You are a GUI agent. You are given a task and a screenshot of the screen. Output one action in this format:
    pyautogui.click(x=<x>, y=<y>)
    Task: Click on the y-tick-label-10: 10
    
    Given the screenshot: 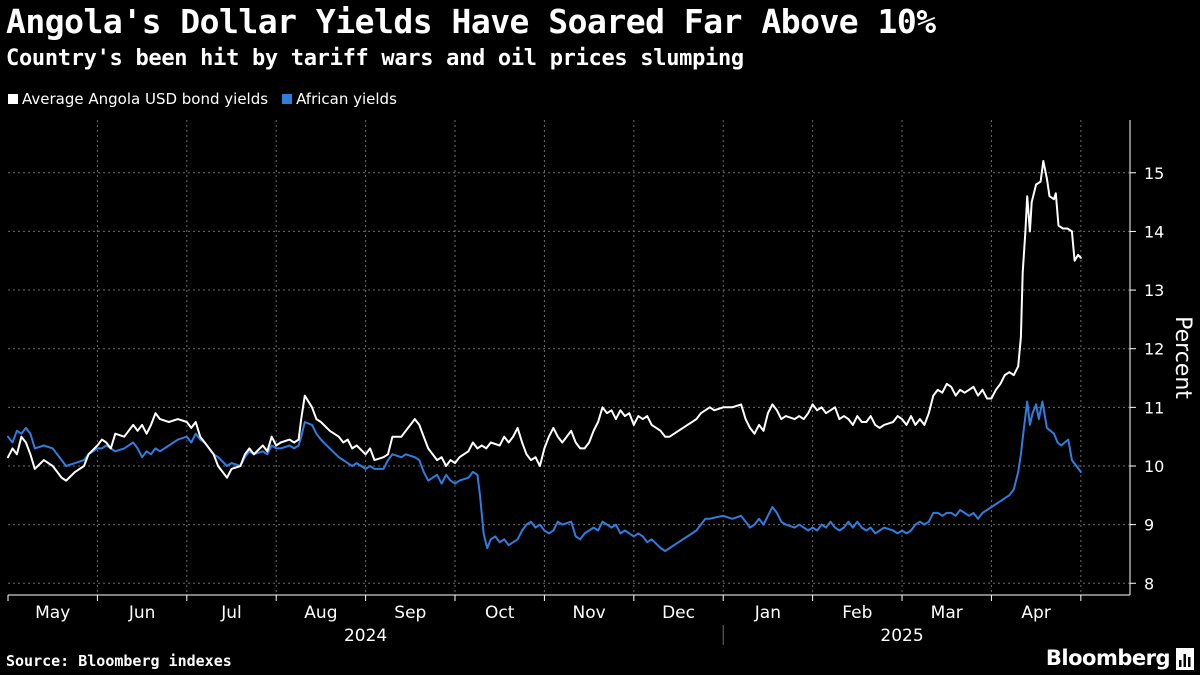 What is the action you would take?
    pyautogui.click(x=1154, y=466)
    